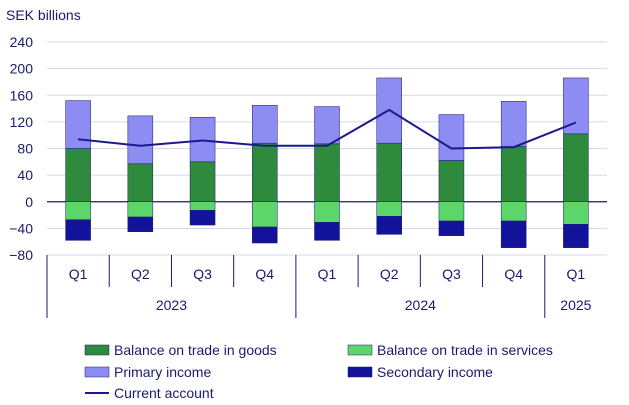 This screenshot has height=405, width=629. I want to click on year-label: 2023, so click(171, 305).